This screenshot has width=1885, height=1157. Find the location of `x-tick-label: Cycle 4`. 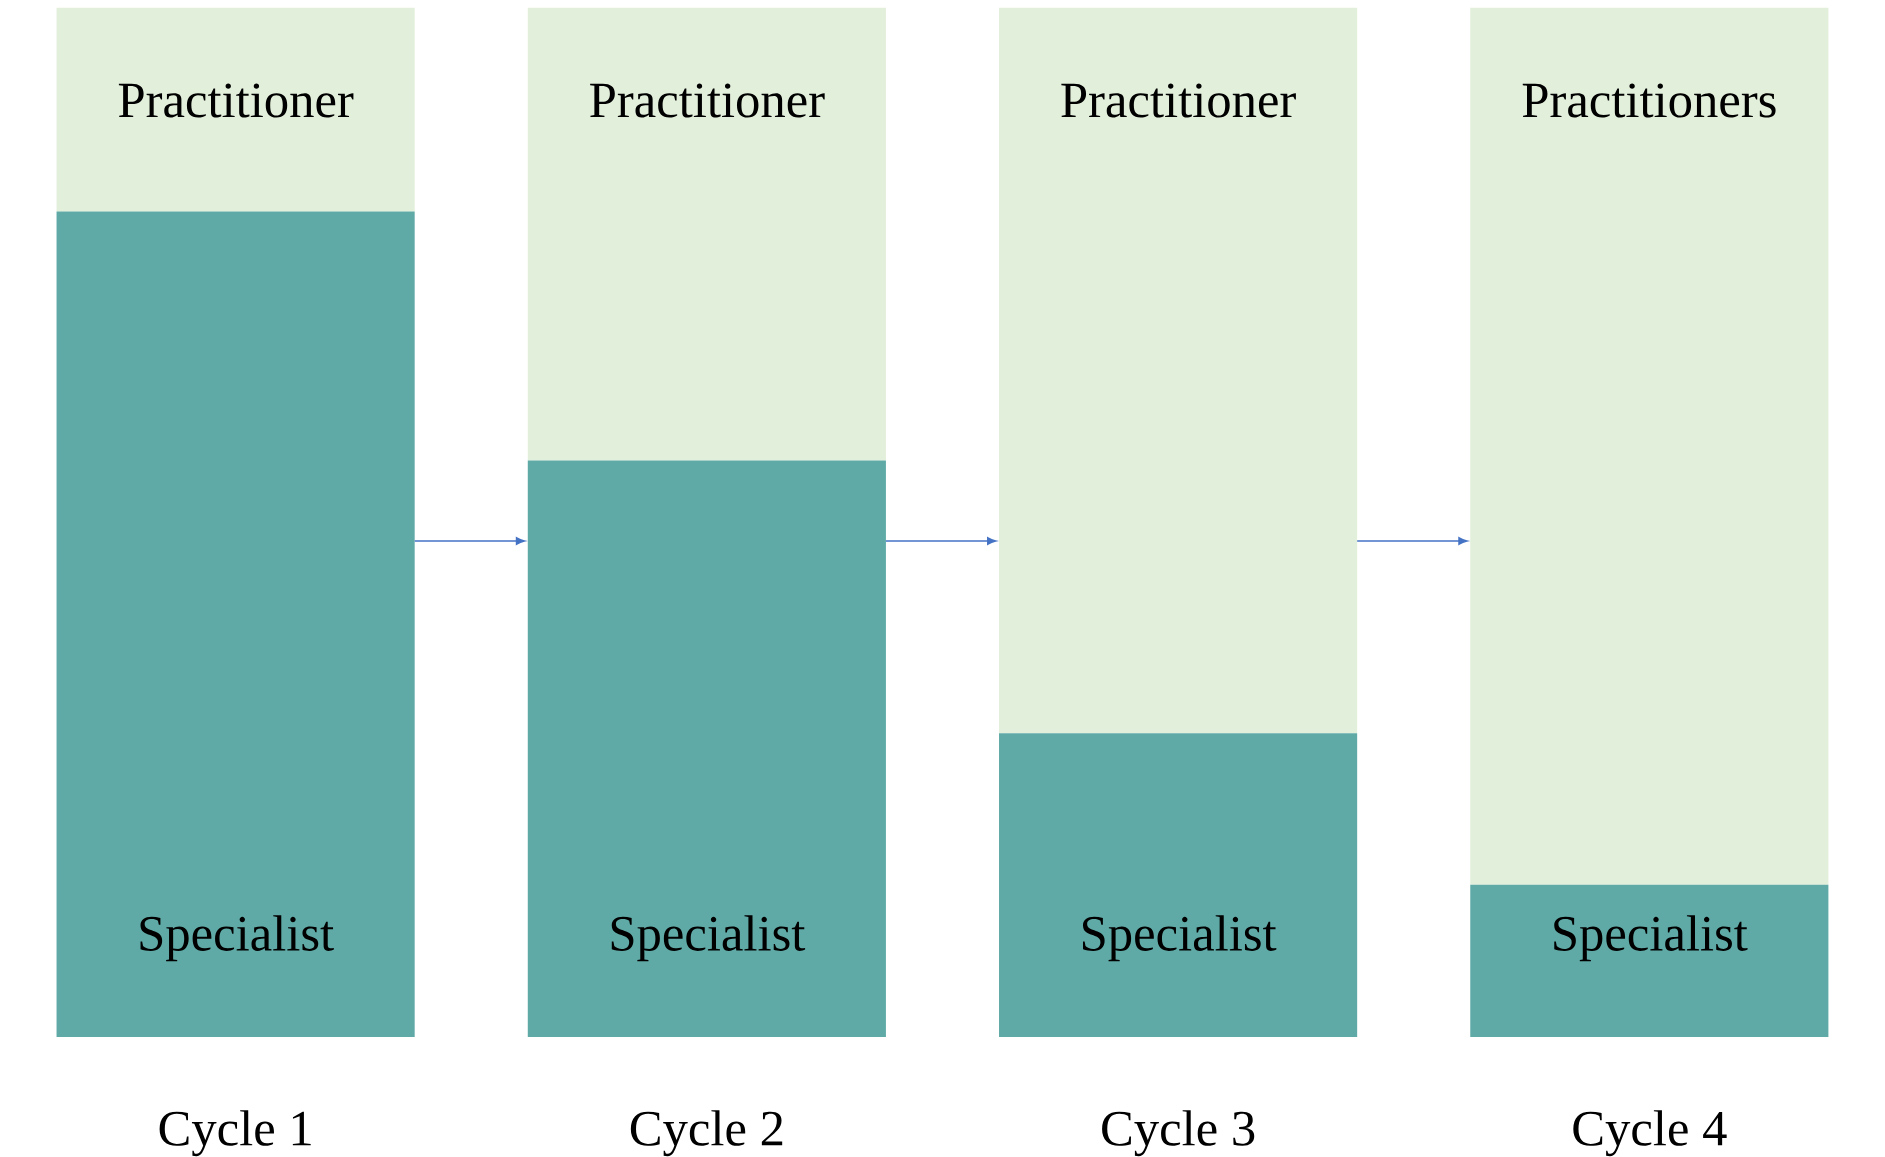

x-tick-label: Cycle 4 is located at coordinates (1650, 1133).